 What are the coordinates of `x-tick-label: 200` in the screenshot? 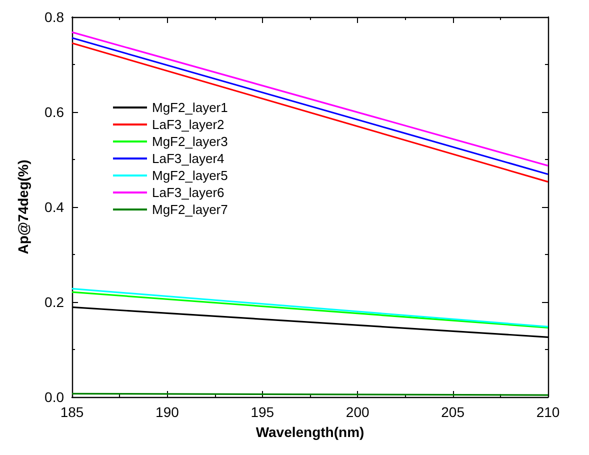 It's located at (358, 412).